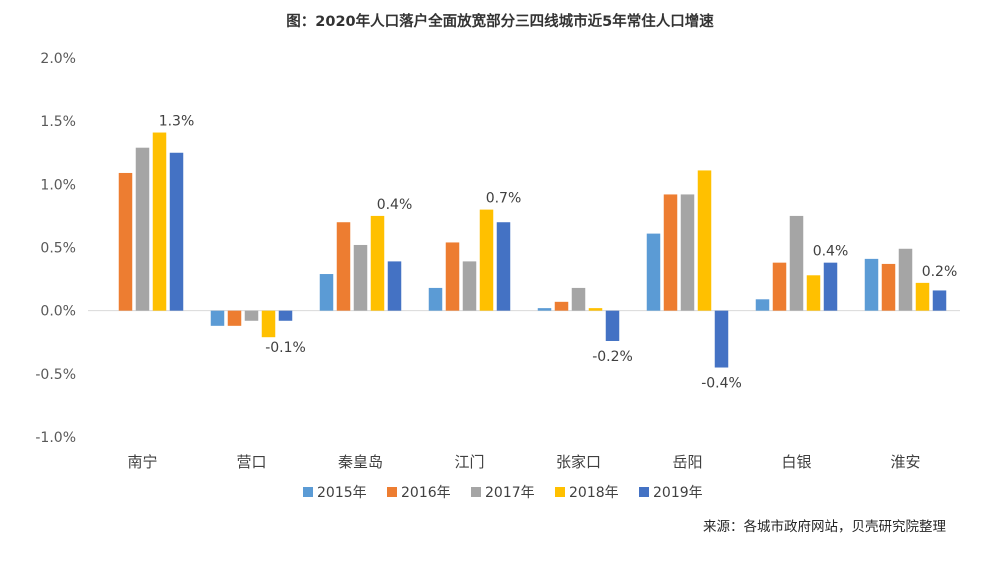  I want to click on category-label: 岳阳, so click(687, 462).